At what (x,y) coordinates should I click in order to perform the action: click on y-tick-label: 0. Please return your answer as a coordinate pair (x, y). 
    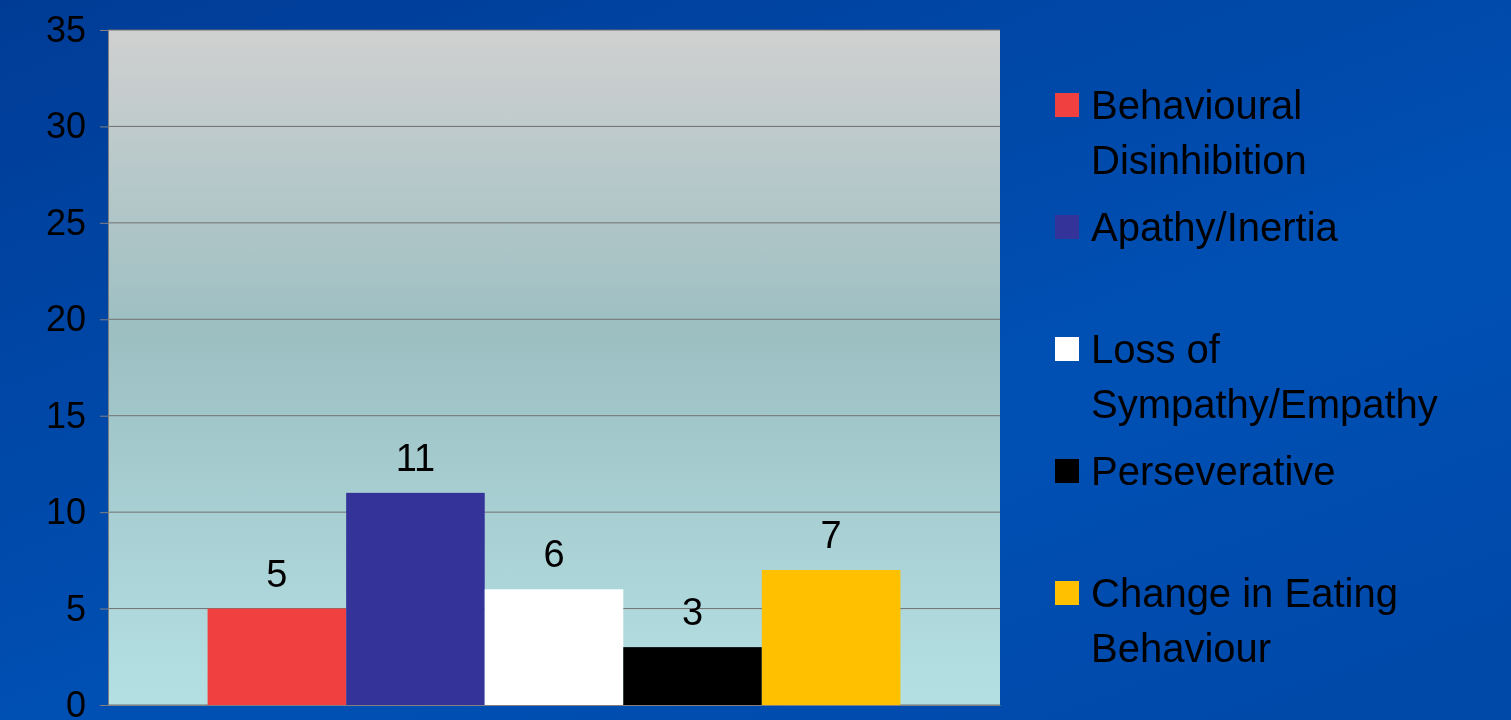
    Looking at the image, I should click on (75, 702).